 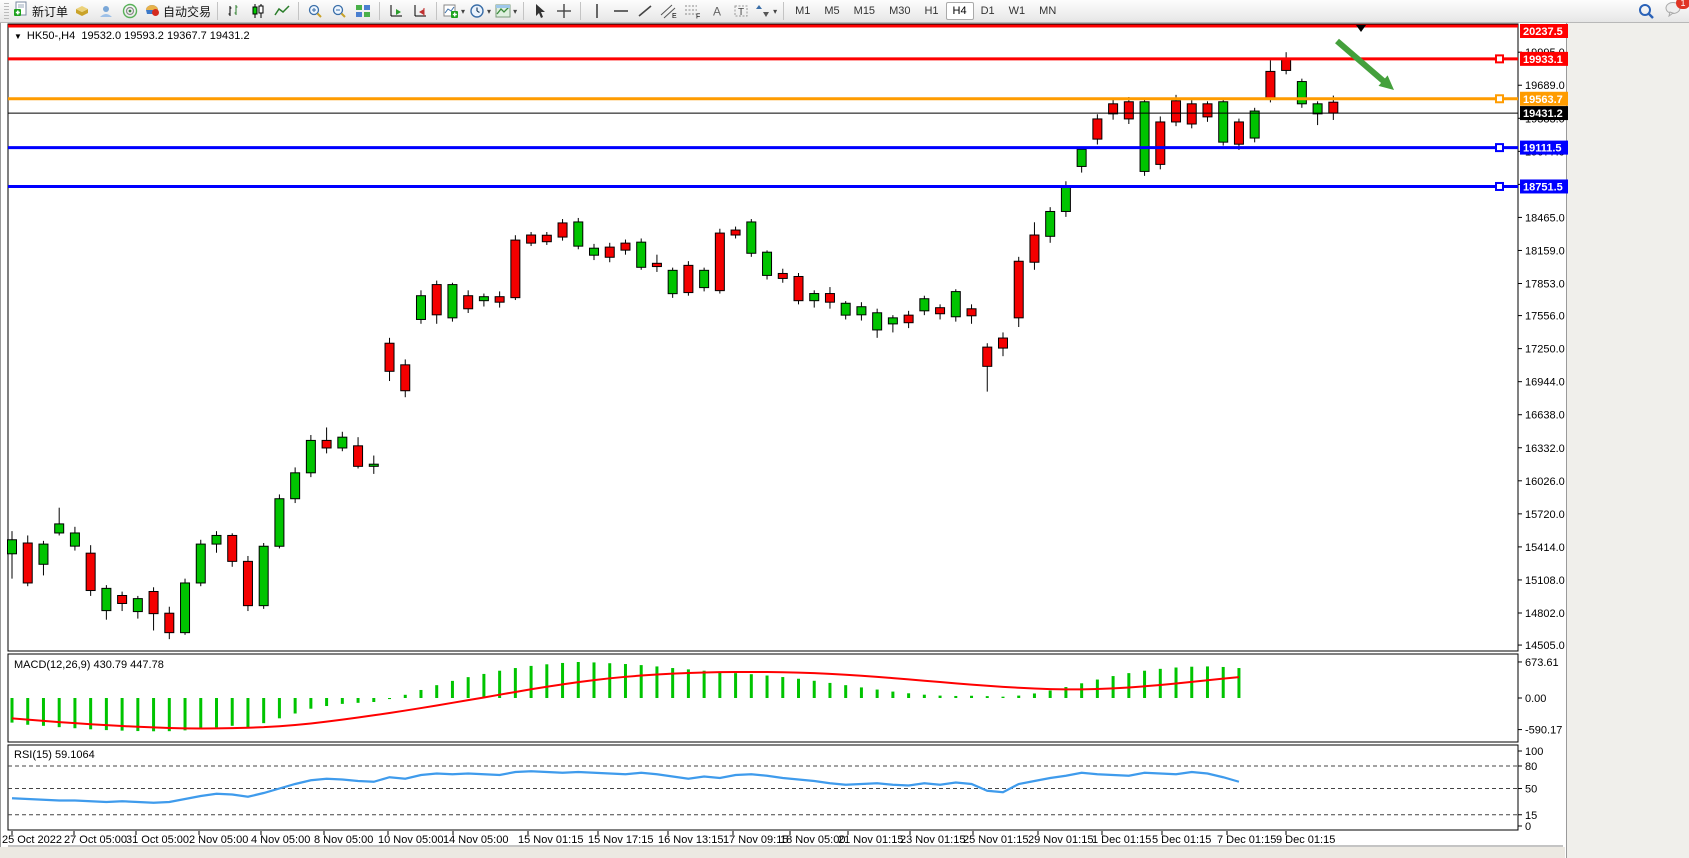 I want to click on zoom-out-icon, so click(x=339, y=11).